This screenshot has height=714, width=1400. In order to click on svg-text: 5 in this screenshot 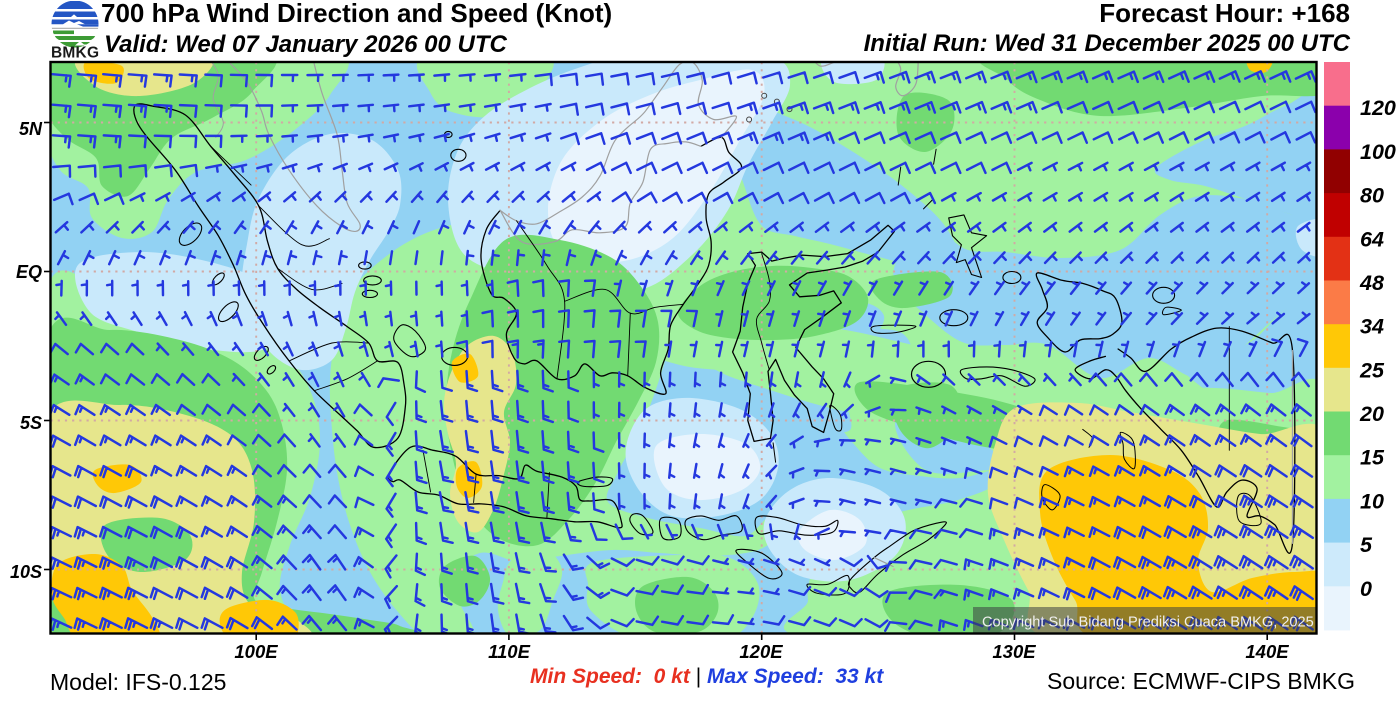, I will do `click(1366, 545)`.